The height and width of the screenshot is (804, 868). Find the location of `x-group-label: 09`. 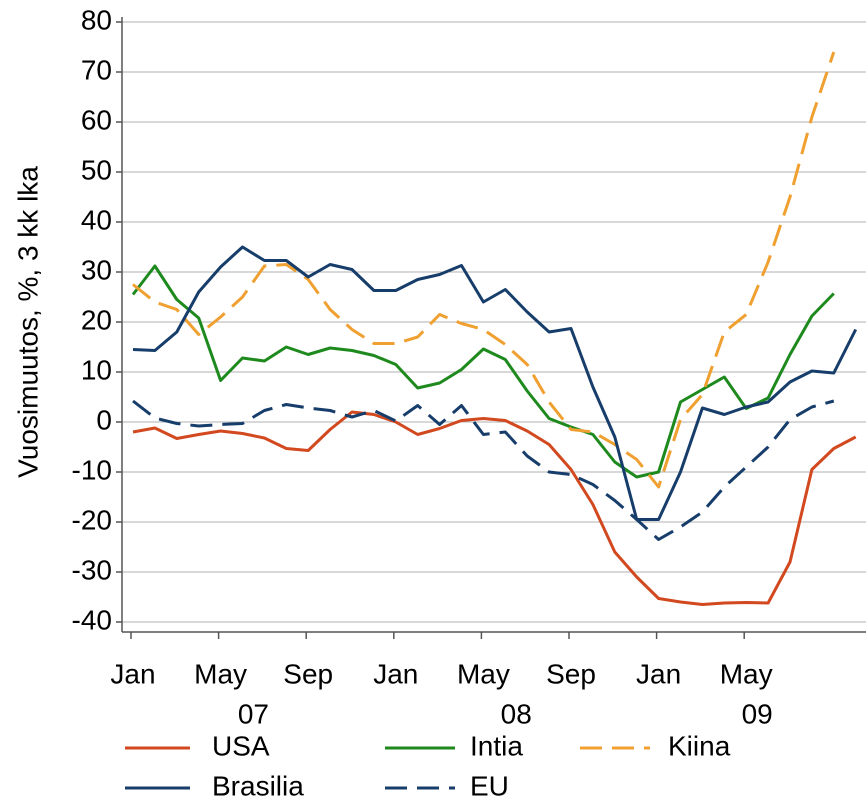

x-group-label: 09 is located at coordinates (757, 713).